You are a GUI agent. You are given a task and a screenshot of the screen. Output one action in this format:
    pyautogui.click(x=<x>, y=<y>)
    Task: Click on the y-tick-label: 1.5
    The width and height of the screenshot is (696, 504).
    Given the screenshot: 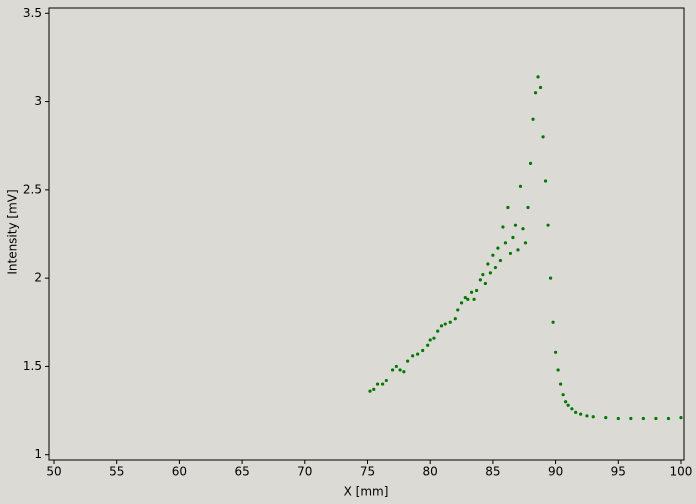 What is the action you would take?
    pyautogui.click(x=32, y=366)
    